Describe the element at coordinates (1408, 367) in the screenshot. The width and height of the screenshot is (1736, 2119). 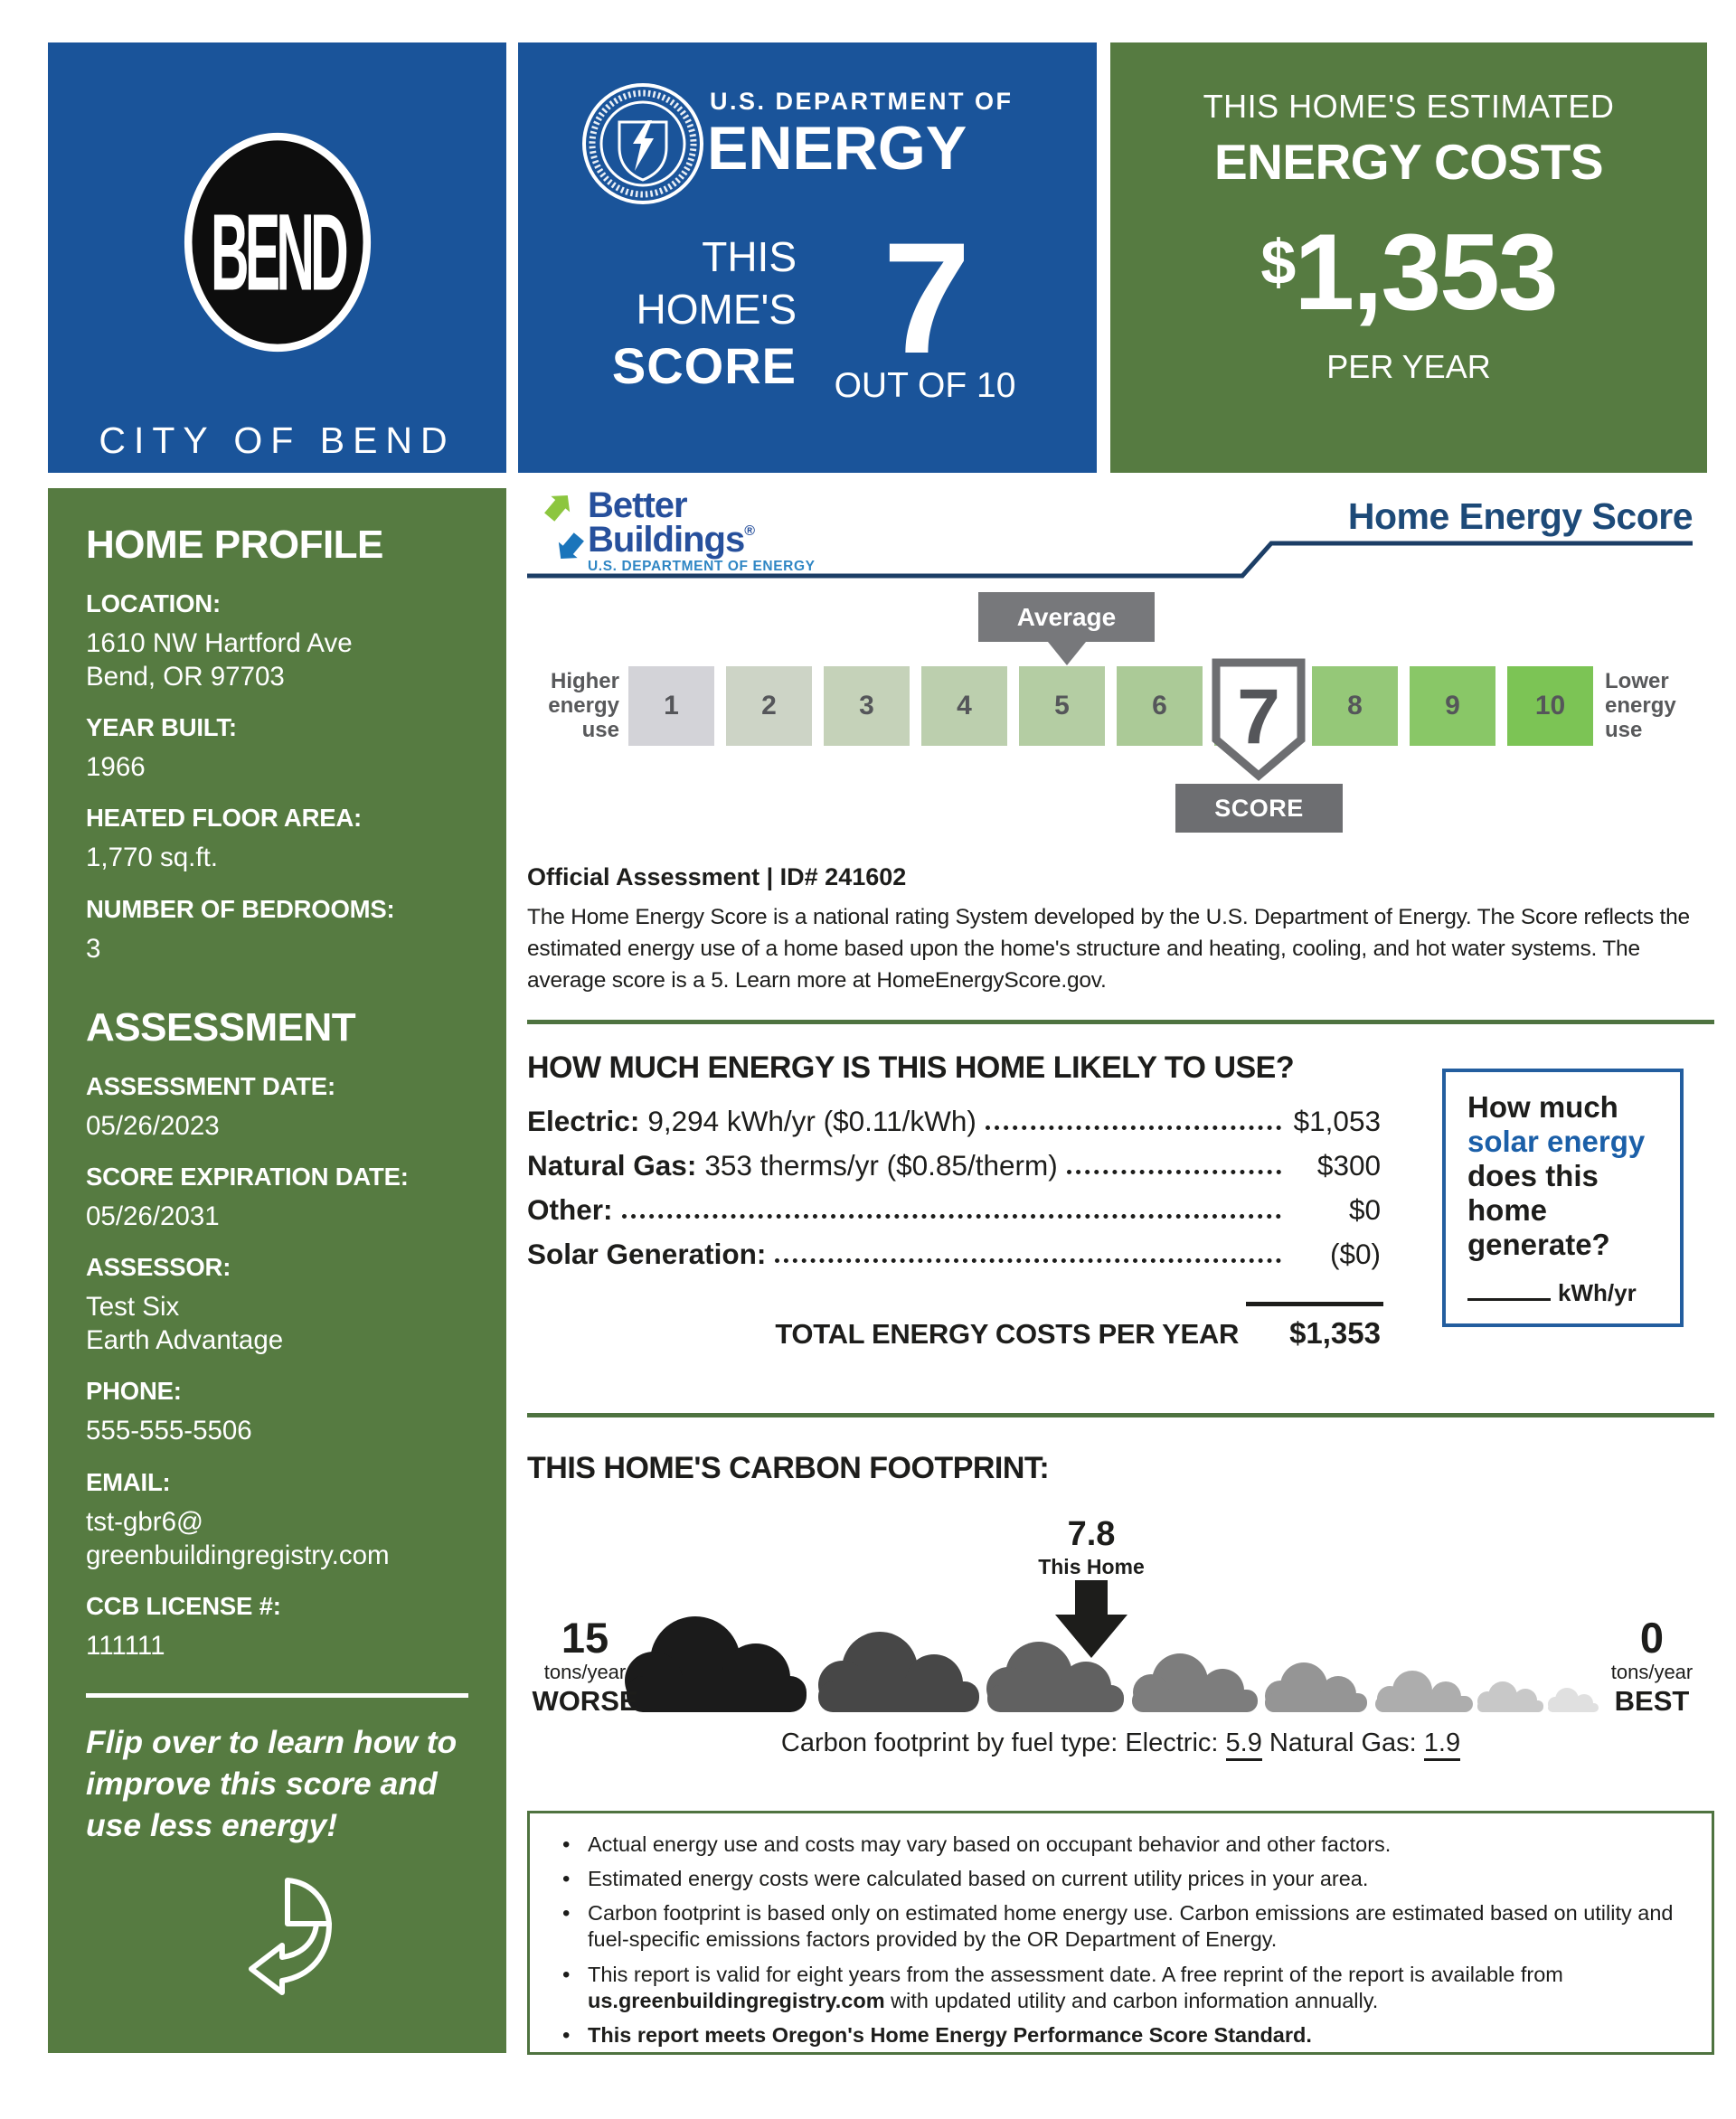
I see `costs-per-year: PER YEAR` at that location.